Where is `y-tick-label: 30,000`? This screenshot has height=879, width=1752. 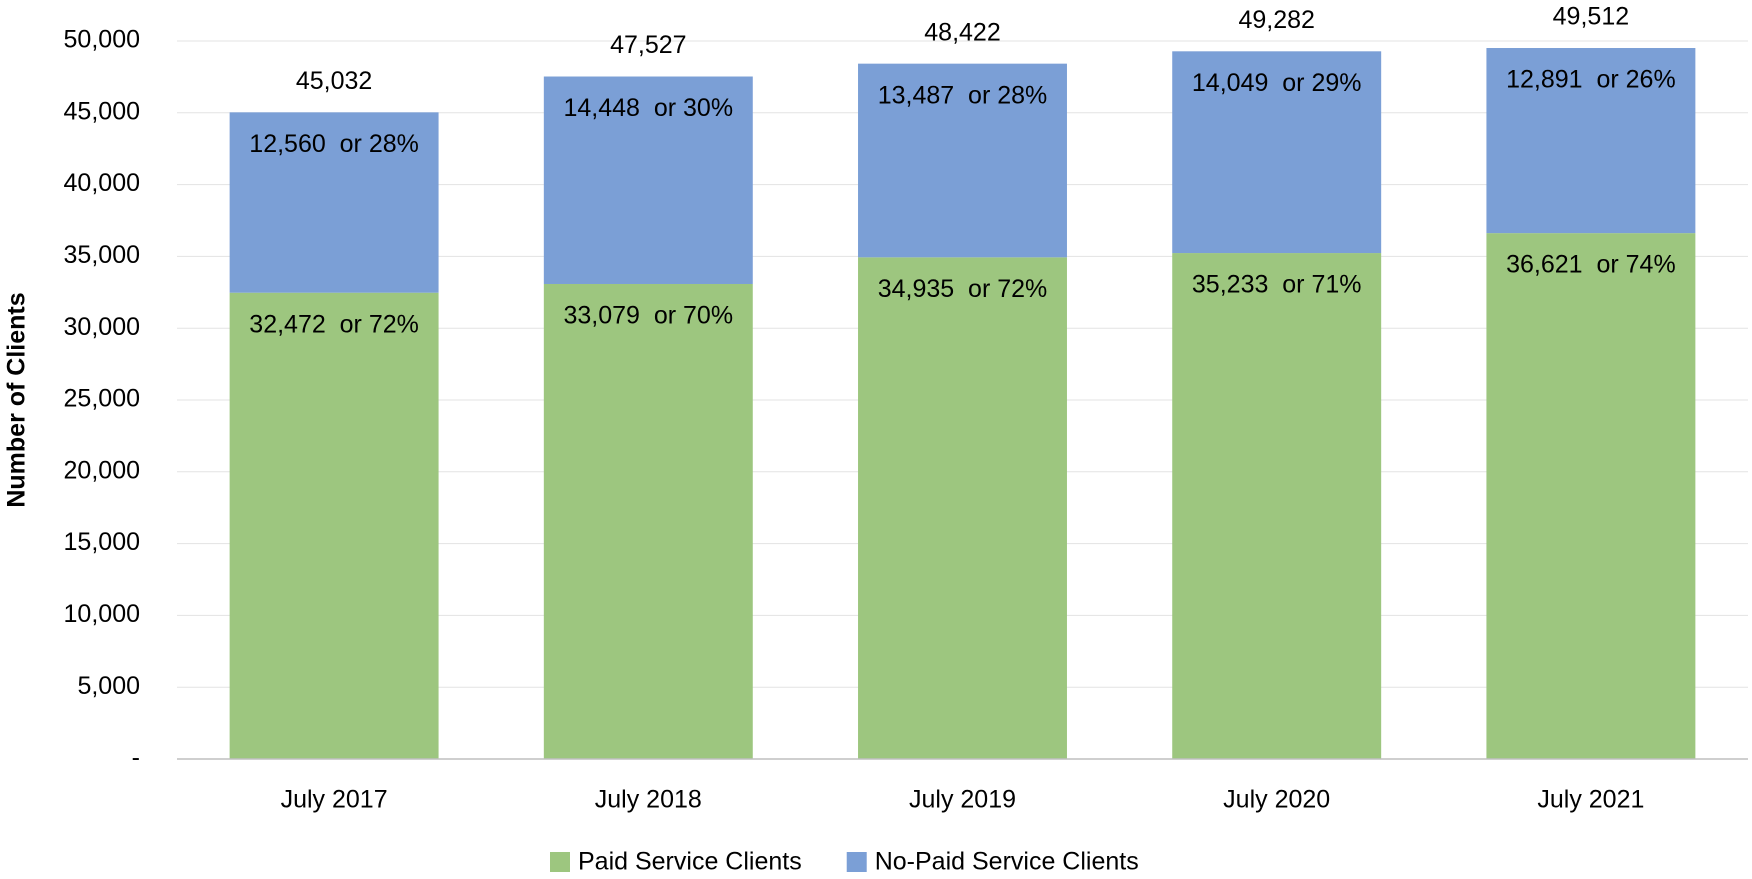
y-tick-label: 30,000 is located at coordinates (102, 327).